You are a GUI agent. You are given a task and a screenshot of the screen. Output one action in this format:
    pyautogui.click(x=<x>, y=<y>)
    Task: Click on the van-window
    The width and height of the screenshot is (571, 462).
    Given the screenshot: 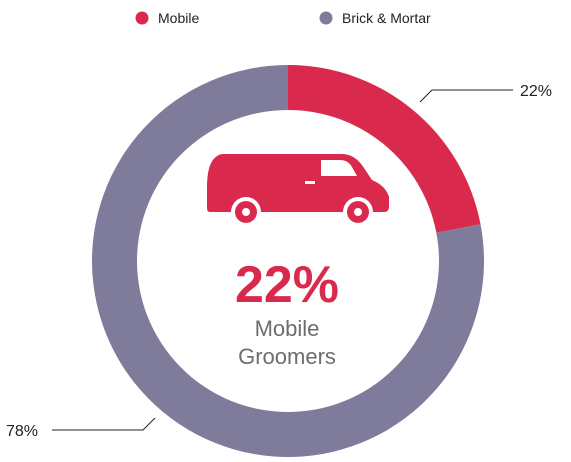 What is the action you would take?
    pyautogui.click(x=339, y=168)
    